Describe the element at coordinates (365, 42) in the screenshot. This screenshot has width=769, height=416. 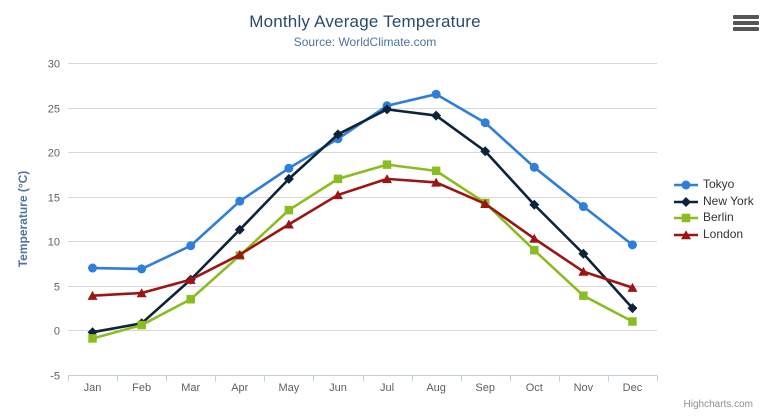
I see `chart-subtitle: Source: WorldClimate.com` at that location.